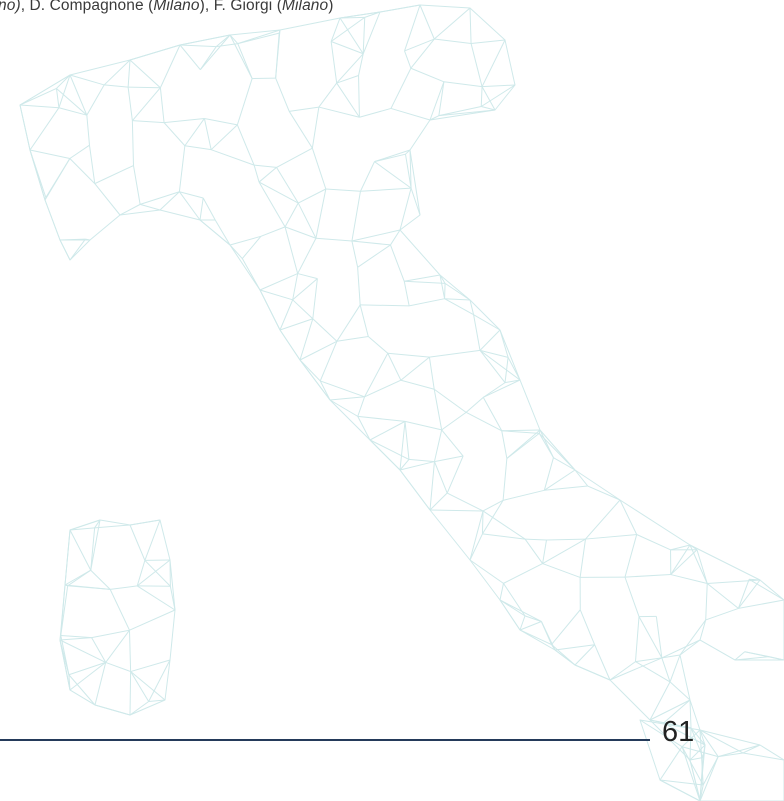 This screenshot has width=784, height=801. What do you see at coordinates (10, 7) in the screenshot?
I see `author-seg-0: no)` at bounding box center [10, 7].